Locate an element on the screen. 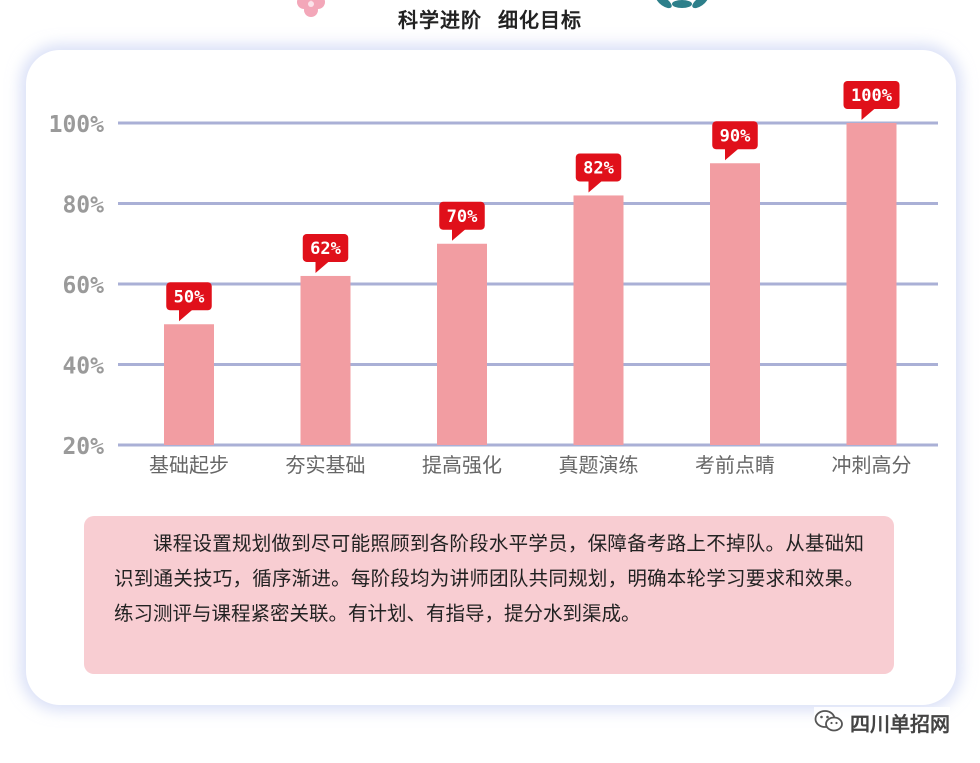 Image resolution: width=980 pixels, height=763 pixels. data-label-text: 62% is located at coordinates (325, 249).